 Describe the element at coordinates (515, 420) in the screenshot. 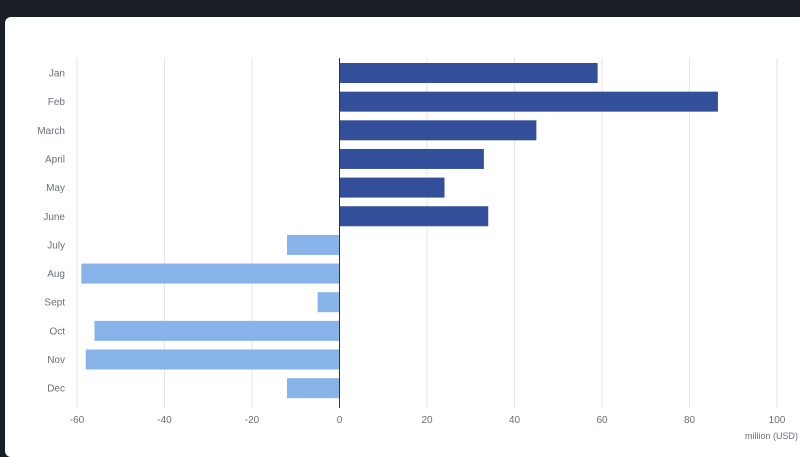

I see `x-tick-label: 40` at that location.